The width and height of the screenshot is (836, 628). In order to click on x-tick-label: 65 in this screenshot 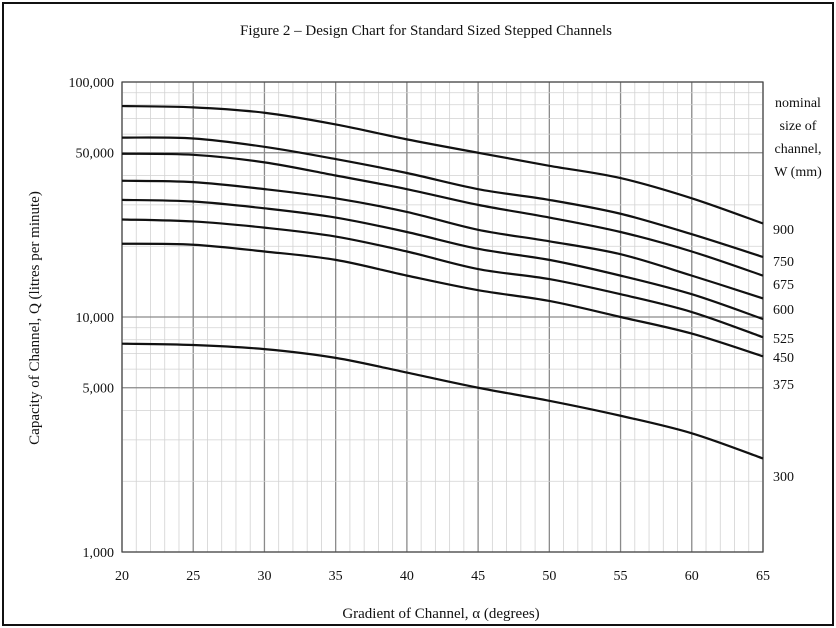, I will do `click(763, 576)`.